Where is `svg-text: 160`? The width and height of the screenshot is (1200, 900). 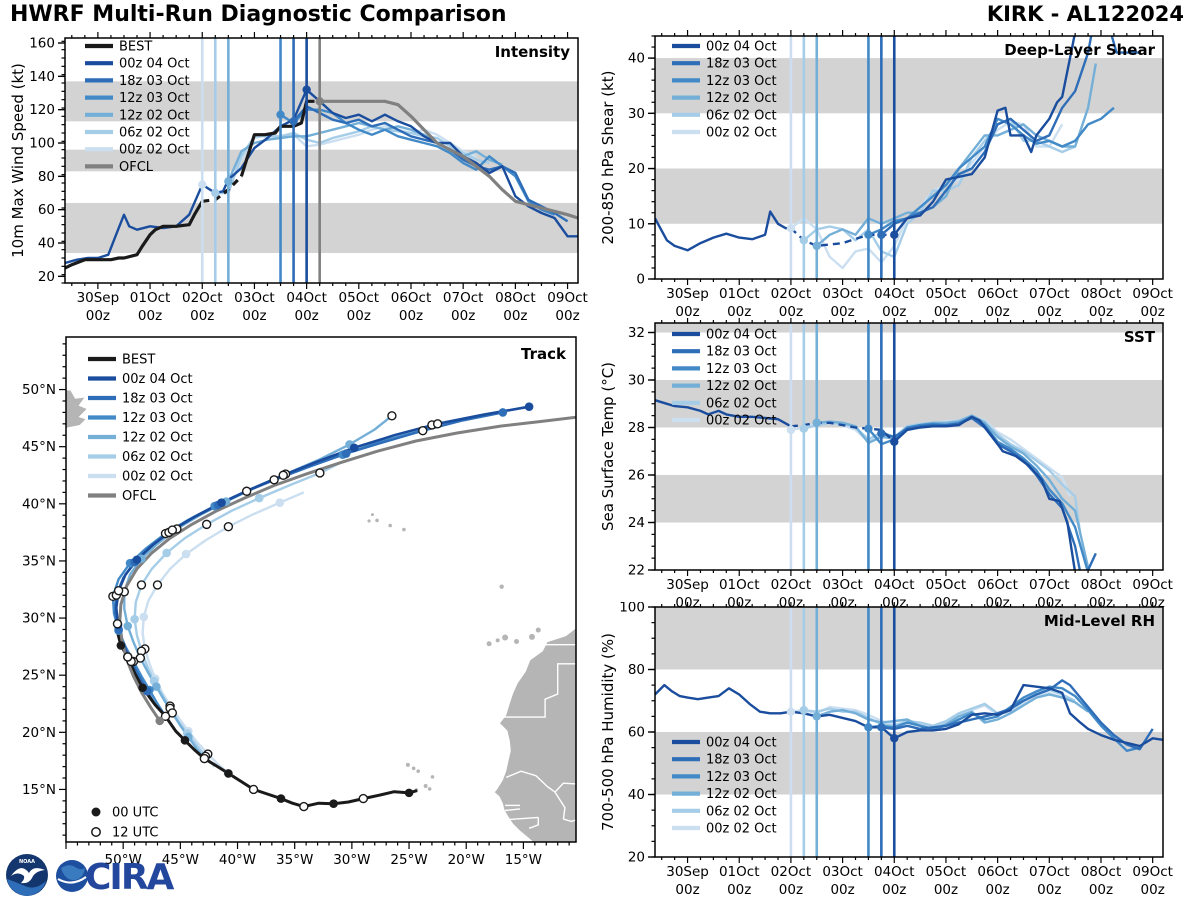 svg-text: 160 is located at coordinates (42, 44).